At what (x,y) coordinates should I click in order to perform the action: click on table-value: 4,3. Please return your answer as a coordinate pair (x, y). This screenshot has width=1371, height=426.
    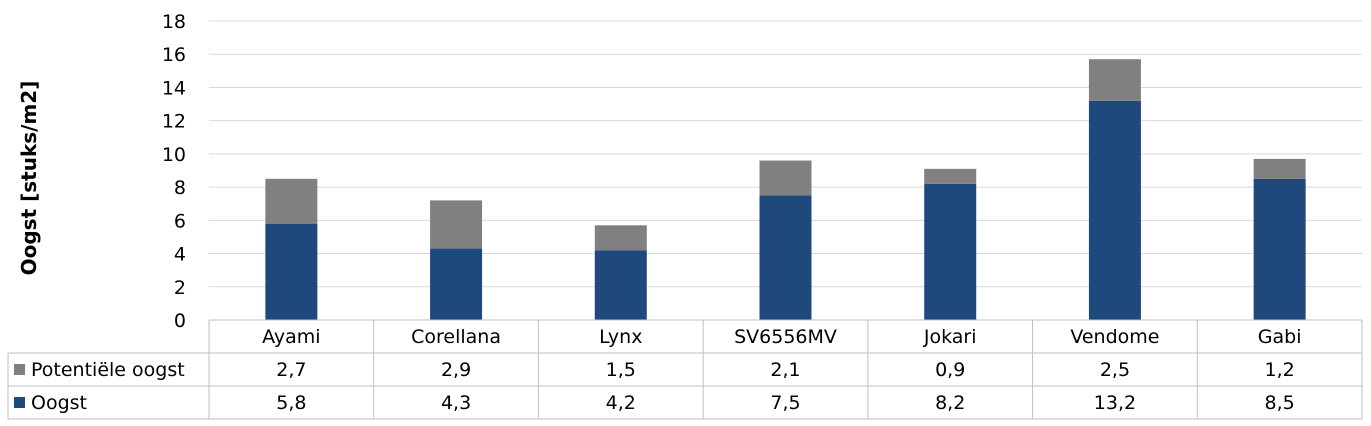
    Looking at the image, I should click on (456, 403).